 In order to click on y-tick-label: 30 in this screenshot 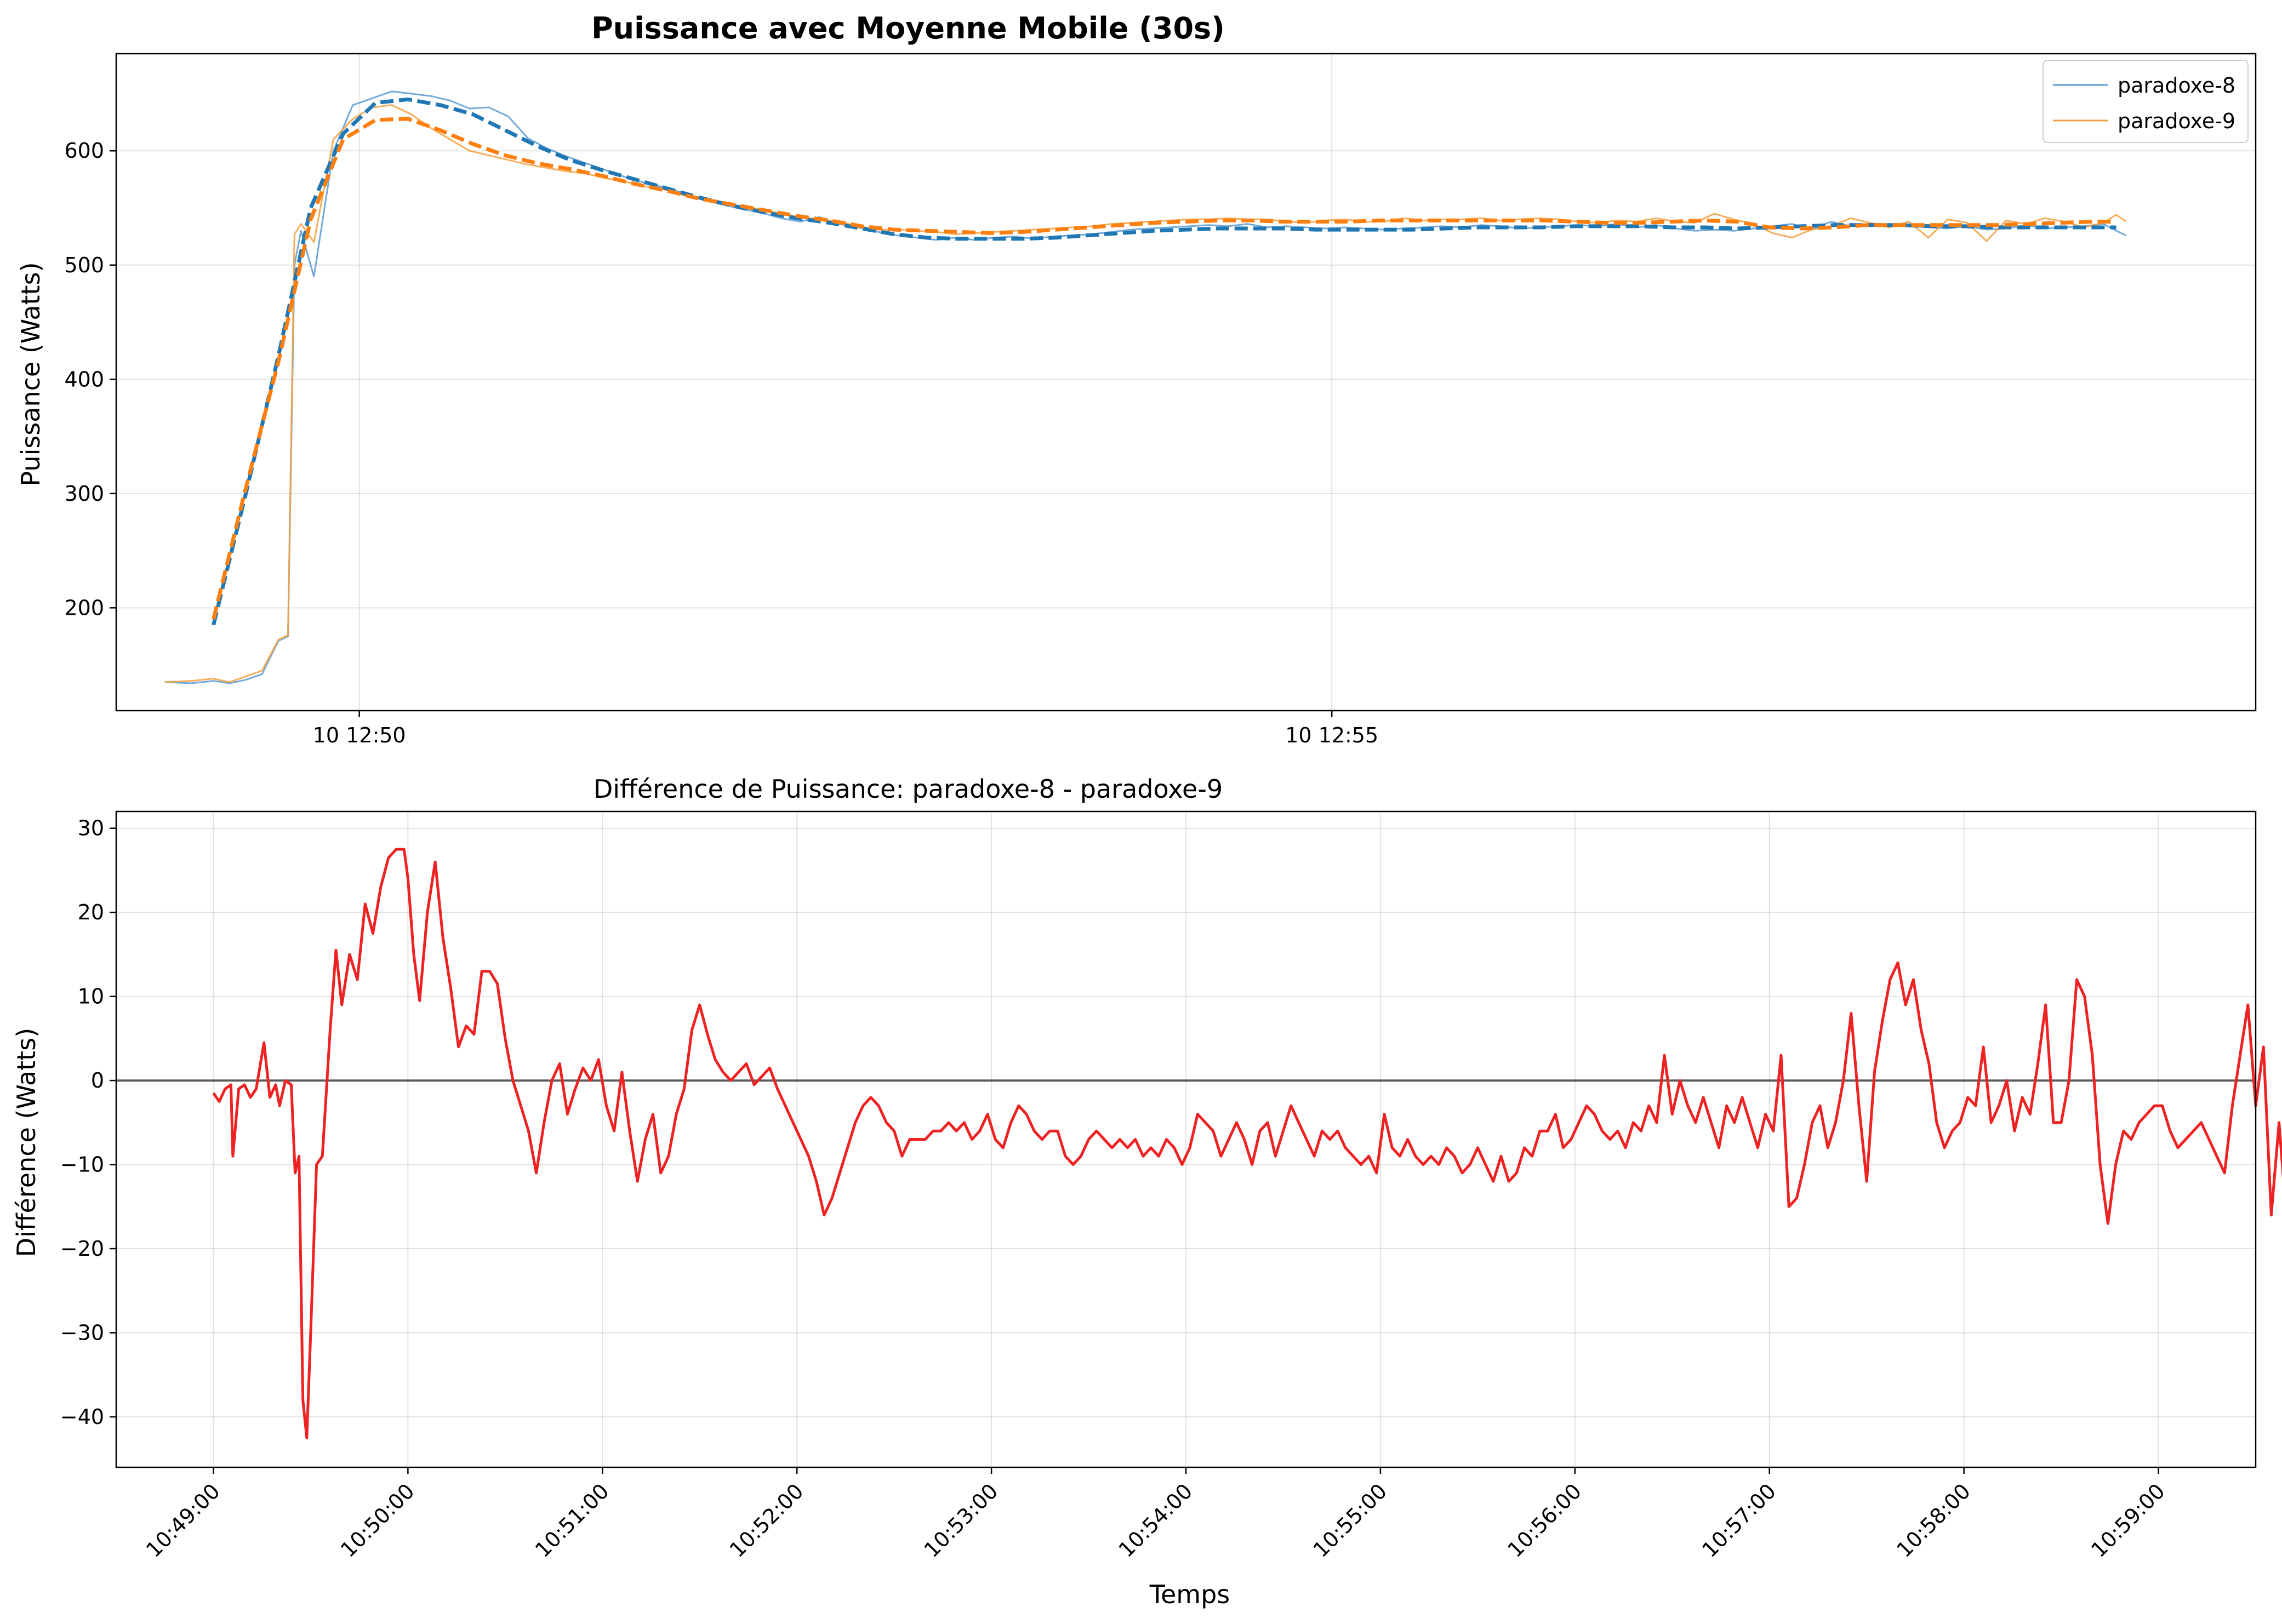, I will do `click(91, 828)`.